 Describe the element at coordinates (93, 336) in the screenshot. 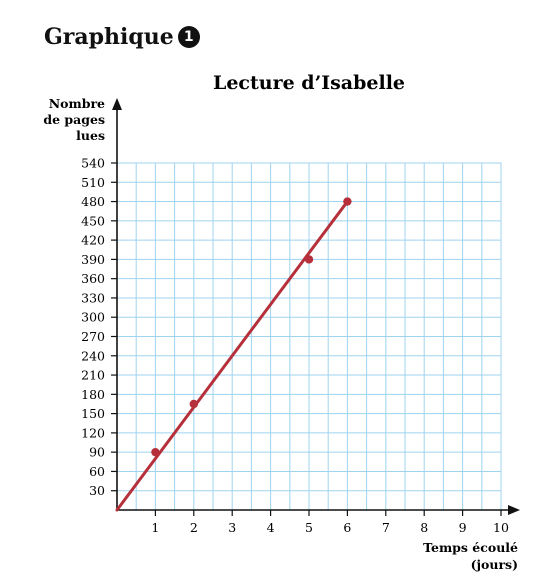

I see `y-tick-label: 270` at that location.